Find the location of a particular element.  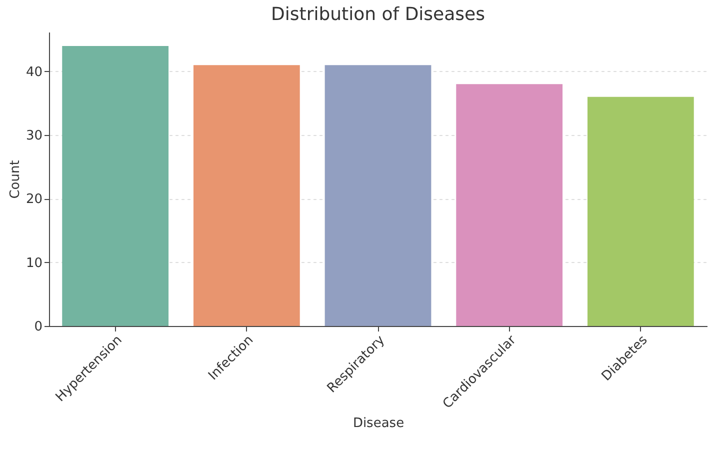

y-tick-label: 10 is located at coordinates (34, 263).